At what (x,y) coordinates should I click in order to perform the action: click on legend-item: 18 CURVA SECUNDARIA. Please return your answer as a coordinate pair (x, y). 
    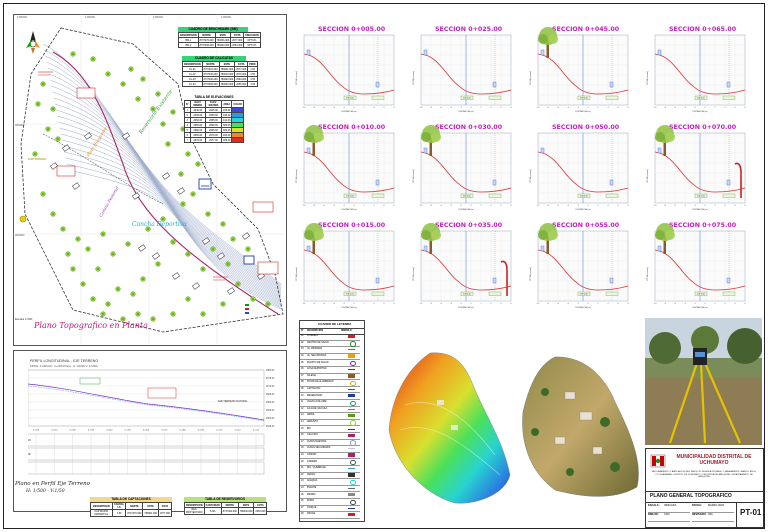
    Looking at the image, I should click on (330, 449).